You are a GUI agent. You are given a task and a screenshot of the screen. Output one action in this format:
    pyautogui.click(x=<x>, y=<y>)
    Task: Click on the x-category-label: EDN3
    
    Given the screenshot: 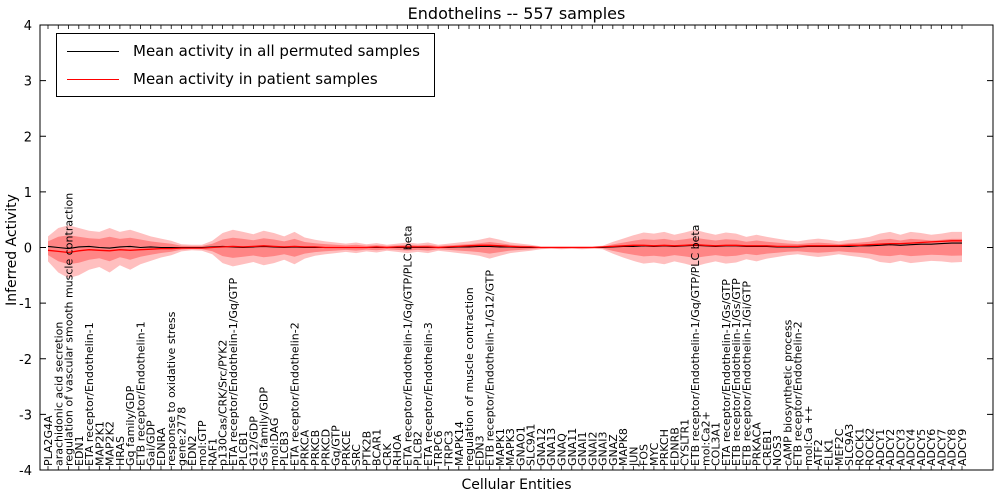 What is the action you would take?
    pyautogui.click(x=479, y=450)
    